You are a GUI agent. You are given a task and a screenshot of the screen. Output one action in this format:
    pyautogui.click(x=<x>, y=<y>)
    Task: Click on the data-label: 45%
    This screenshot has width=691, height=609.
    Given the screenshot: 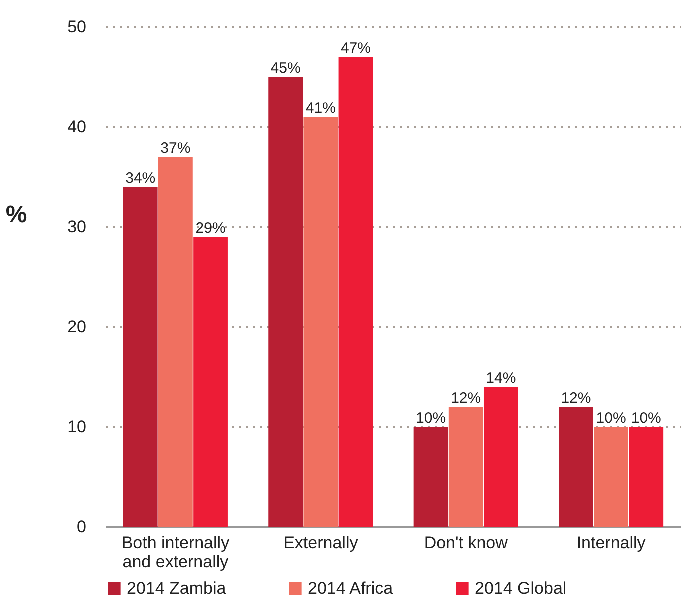 What is the action you would take?
    pyautogui.click(x=285, y=68)
    